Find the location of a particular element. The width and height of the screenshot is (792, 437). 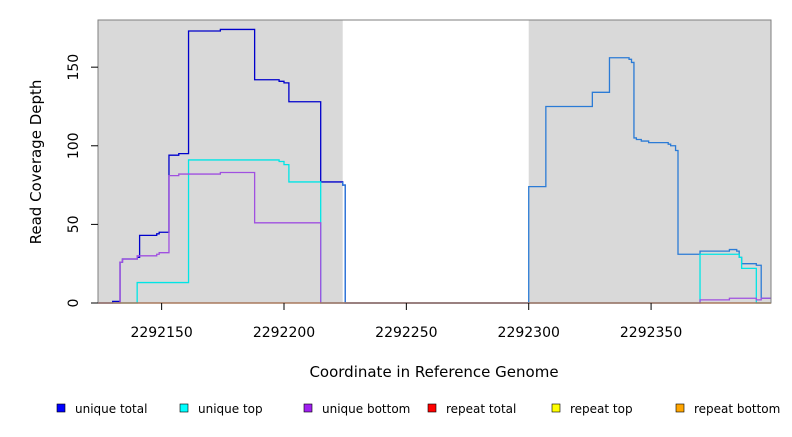

y-tick-label: 100 is located at coordinates (74, 145).